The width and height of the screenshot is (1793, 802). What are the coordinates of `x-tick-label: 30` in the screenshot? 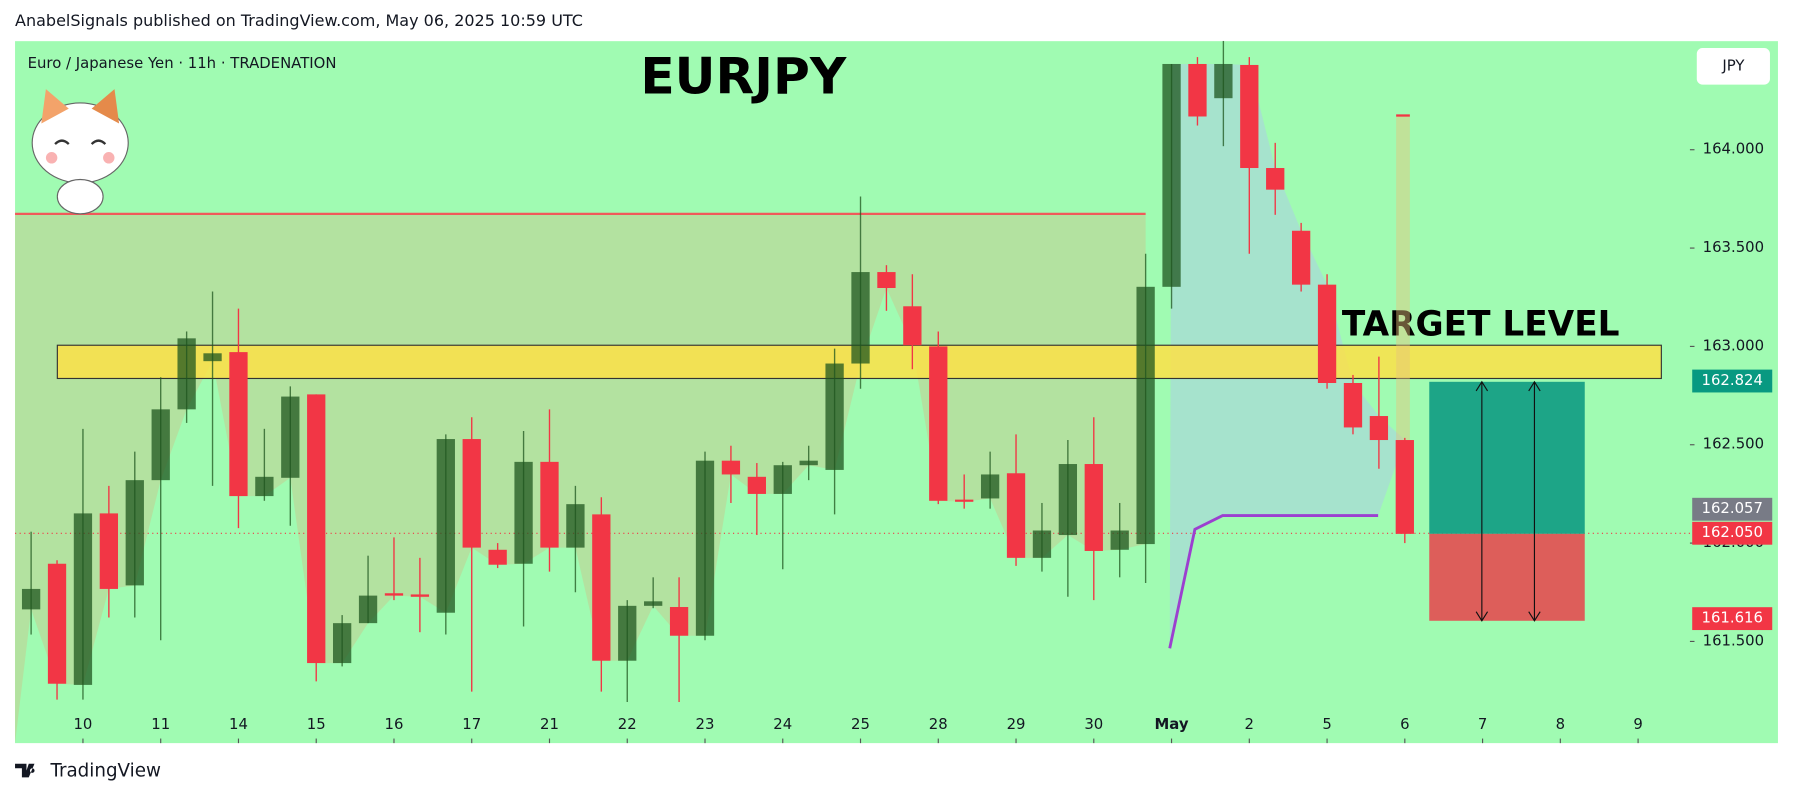 It's located at (1093, 724).